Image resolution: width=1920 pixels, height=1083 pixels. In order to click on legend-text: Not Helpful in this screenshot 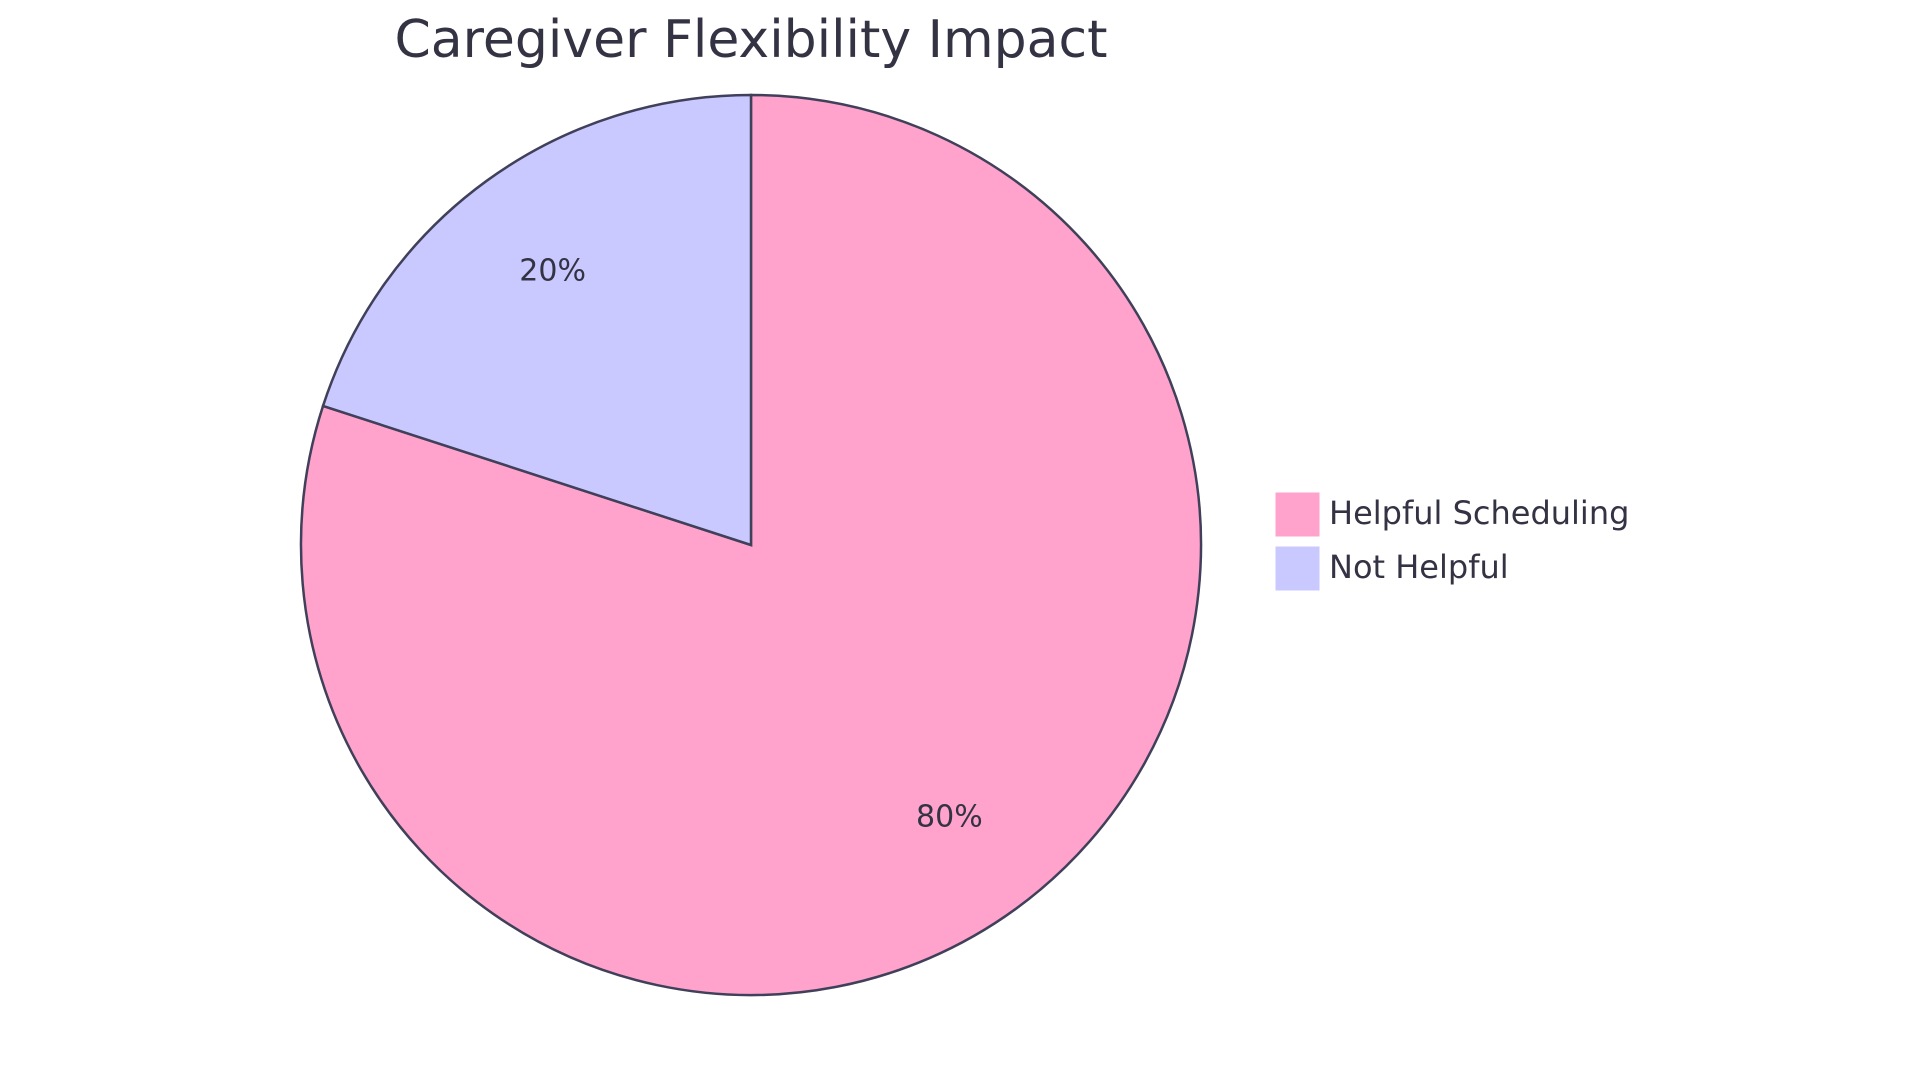, I will do `click(1419, 567)`.